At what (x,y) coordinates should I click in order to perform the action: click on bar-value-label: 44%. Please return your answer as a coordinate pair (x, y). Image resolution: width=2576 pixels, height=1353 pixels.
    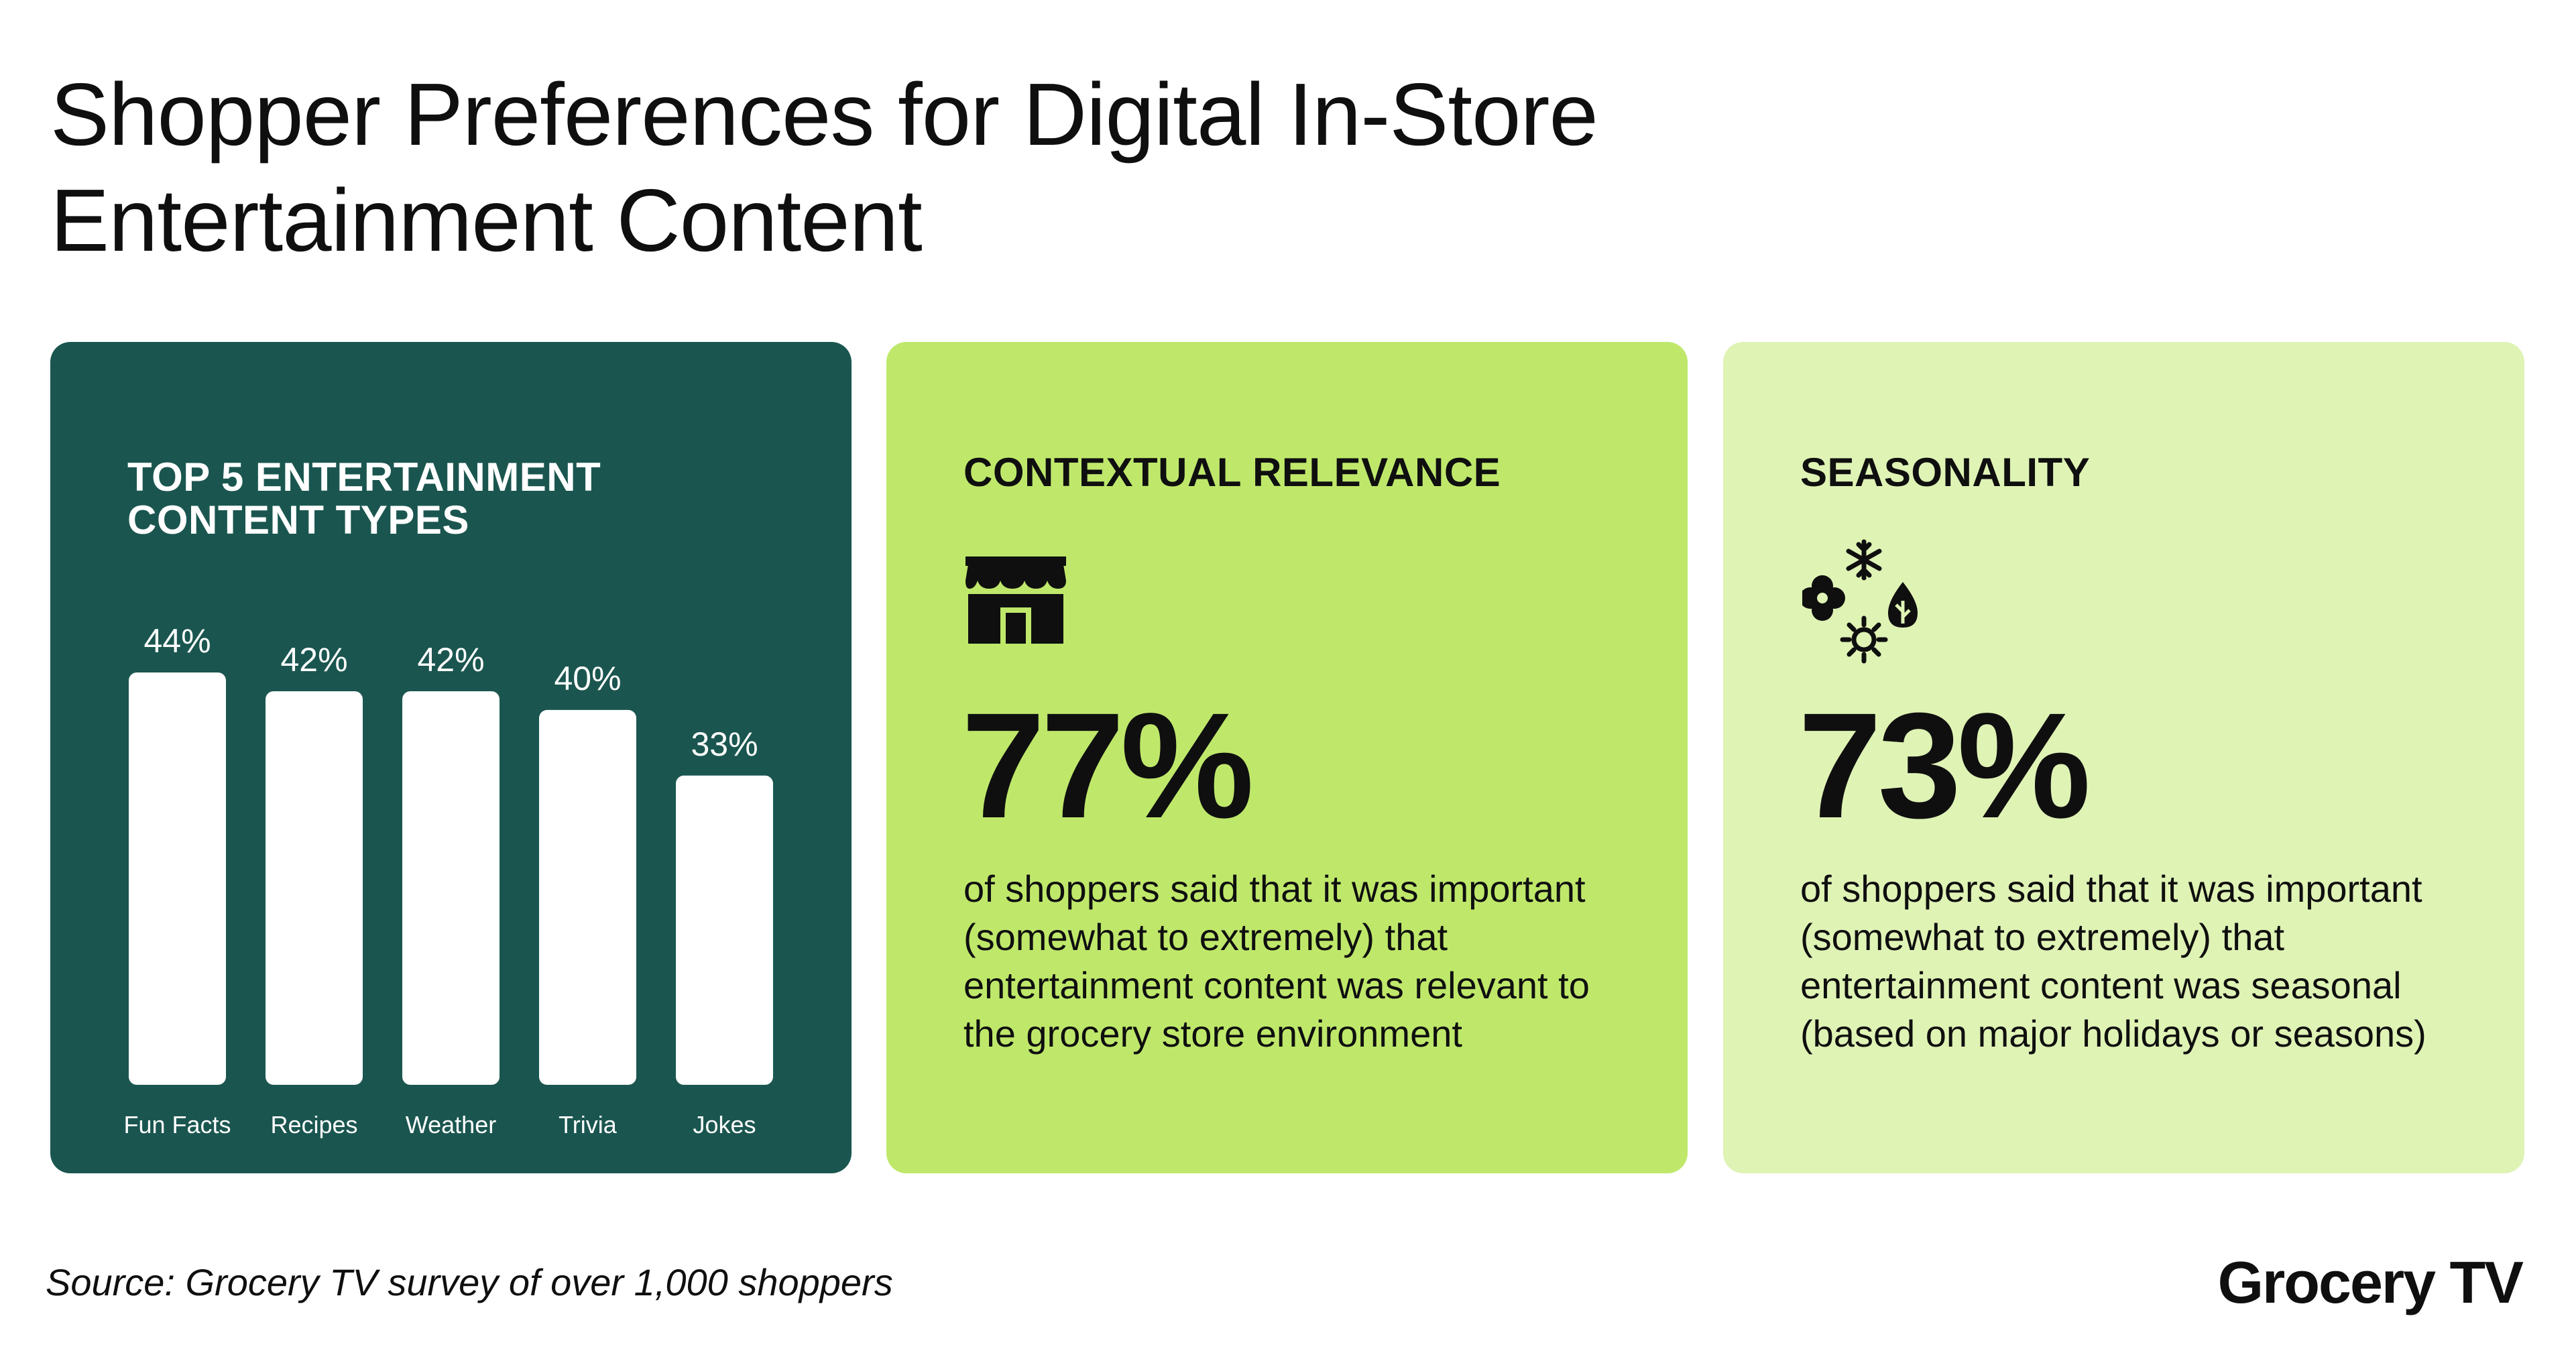
    Looking at the image, I should click on (177, 641).